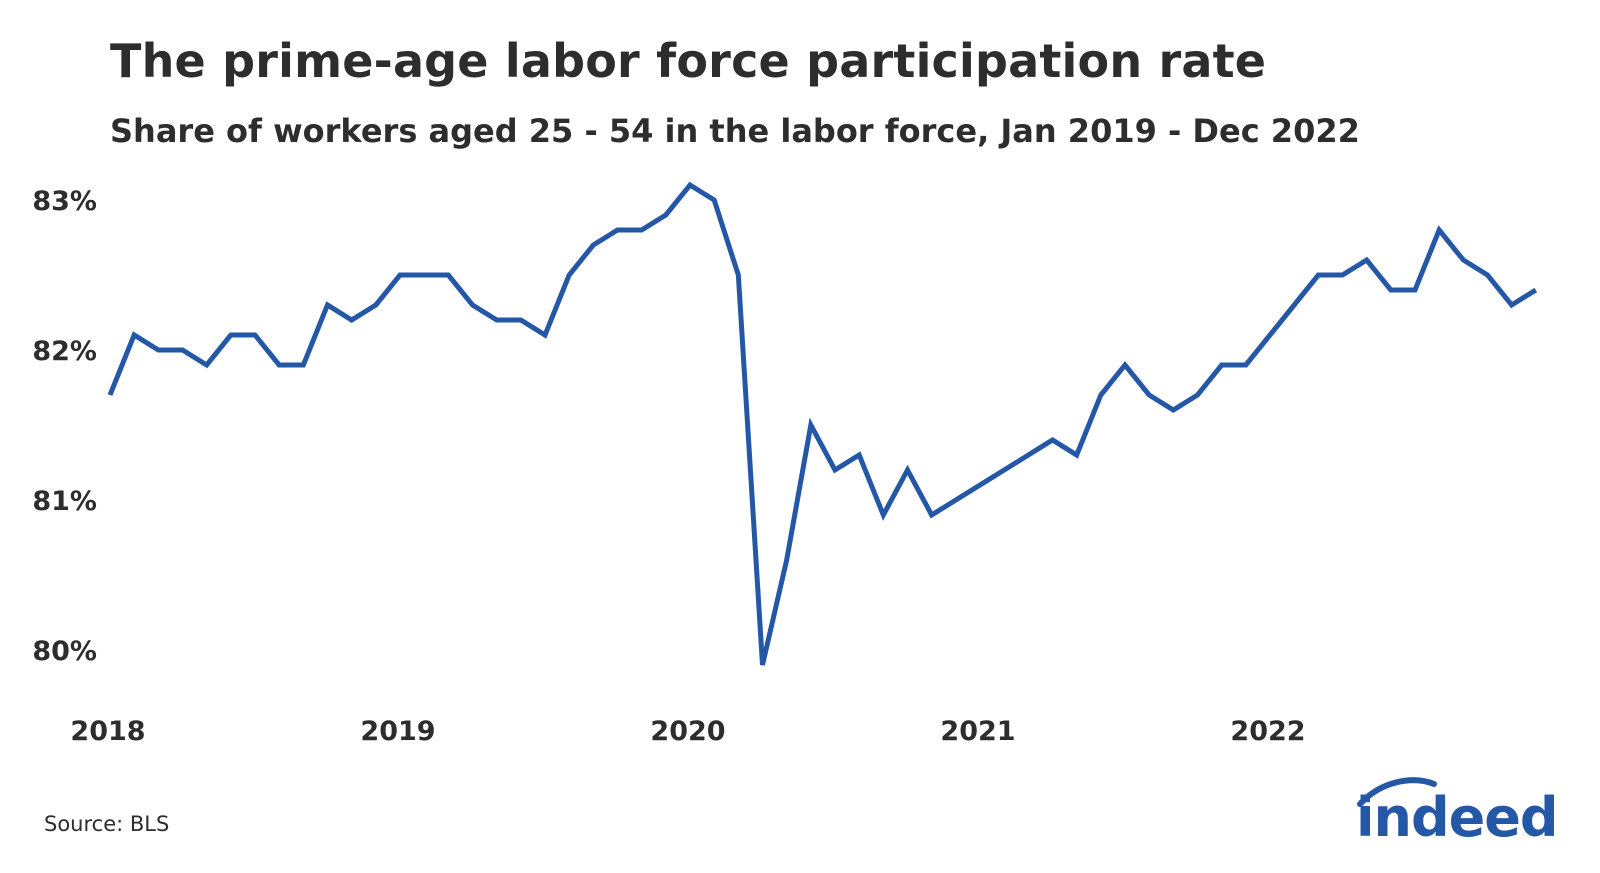 This screenshot has height=873, width=1600. I want to click on source-note: Source: BLS, so click(107, 824).